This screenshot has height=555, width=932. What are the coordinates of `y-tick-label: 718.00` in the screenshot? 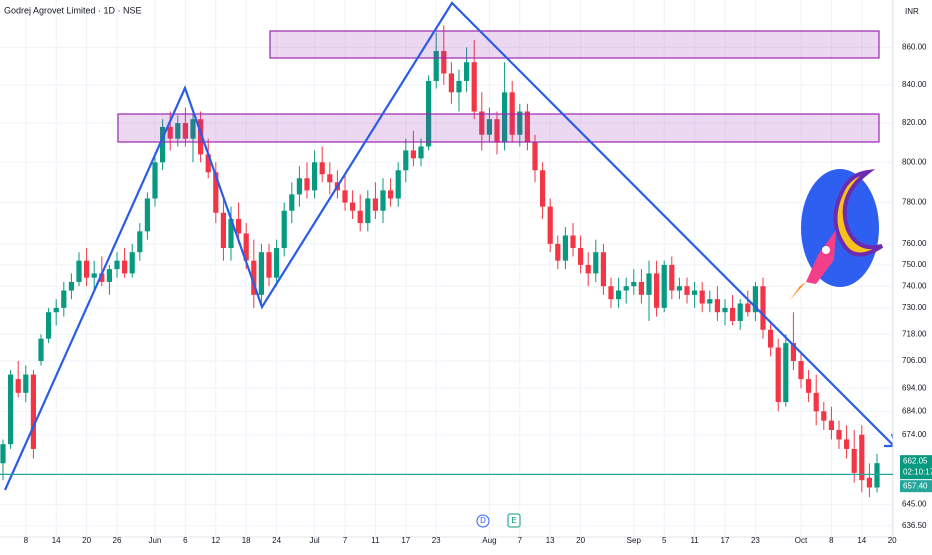 It's located at (914, 333).